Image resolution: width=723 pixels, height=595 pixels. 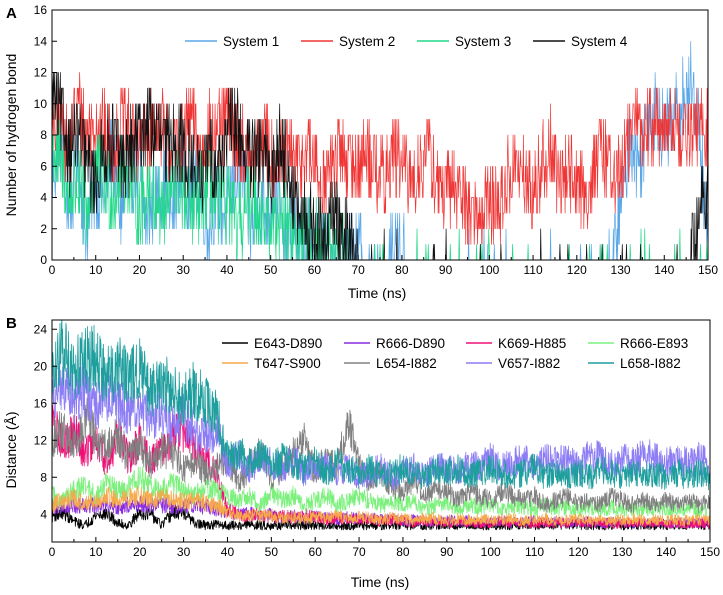 What do you see at coordinates (384, 548) in the screenshot?
I see `panel-b-x-ticks: 0 10 20 30 40 50 60 70 80 90 100 110 120 130 140 150` at bounding box center [384, 548].